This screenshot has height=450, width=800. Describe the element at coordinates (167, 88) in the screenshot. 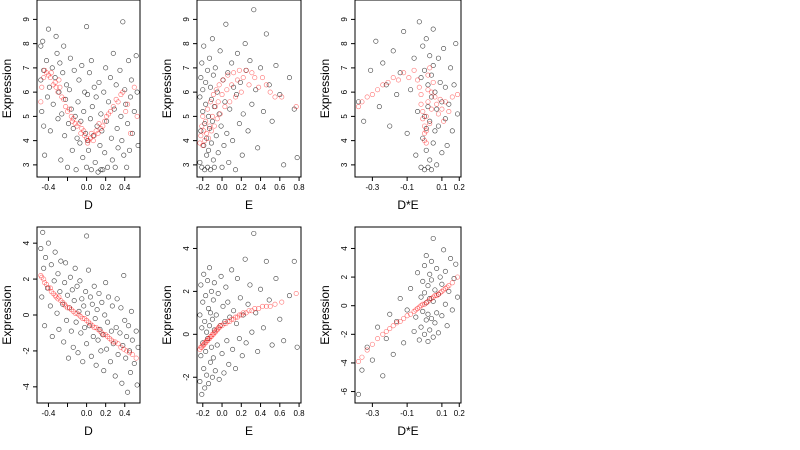

I see `y-axis-label: Expression` at that location.